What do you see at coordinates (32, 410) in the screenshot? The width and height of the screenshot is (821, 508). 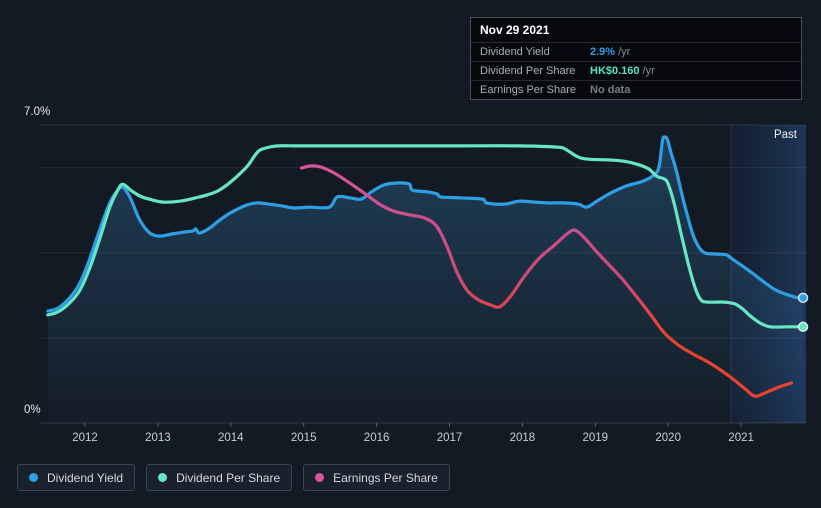 I see `y-axis-label-min: 0%` at bounding box center [32, 410].